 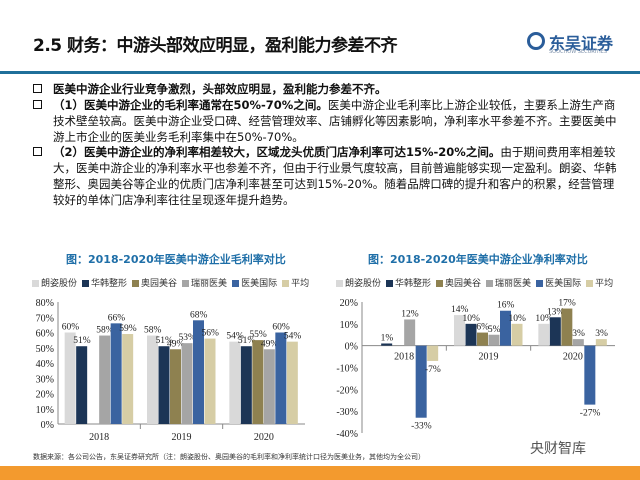 What do you see at coordinates (363, 284) in the screenshot?
I see `legend-label: 朗姿股份` at bounding box center [363, 284].